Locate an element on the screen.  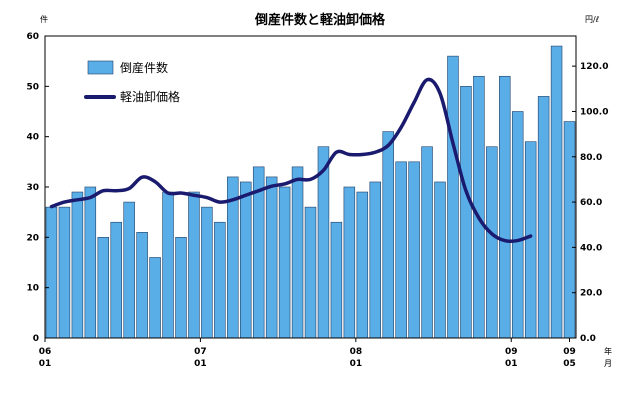
left-tick-label: 60 is located at coordinates (32, 37).